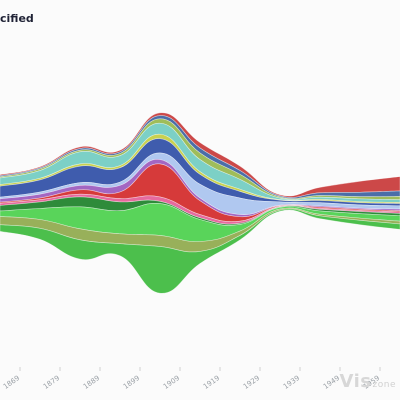 This screenshot has height=400, width=400. What do you see at coordinates (131, 382) in the screenshot?
I see `x-tick-label: 1899` at bounding box center [131, 382].